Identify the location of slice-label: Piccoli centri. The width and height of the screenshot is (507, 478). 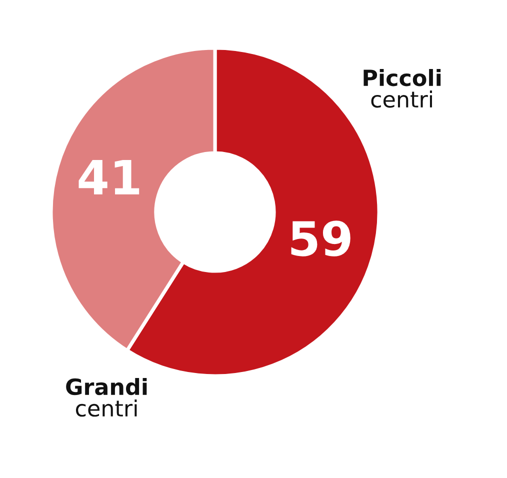
(402, 88).